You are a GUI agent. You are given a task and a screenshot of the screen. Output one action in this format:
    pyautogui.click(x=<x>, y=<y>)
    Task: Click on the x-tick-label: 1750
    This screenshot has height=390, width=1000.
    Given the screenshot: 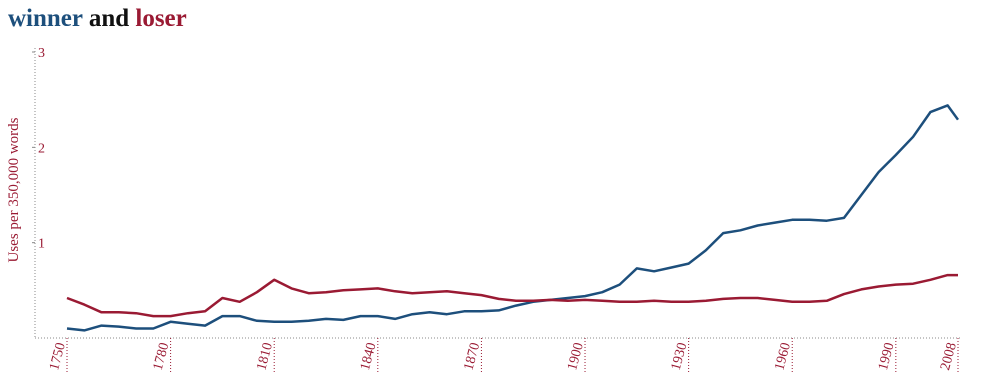 What is the action you would take?
    pyautogui.click(x=58, y=356)
    